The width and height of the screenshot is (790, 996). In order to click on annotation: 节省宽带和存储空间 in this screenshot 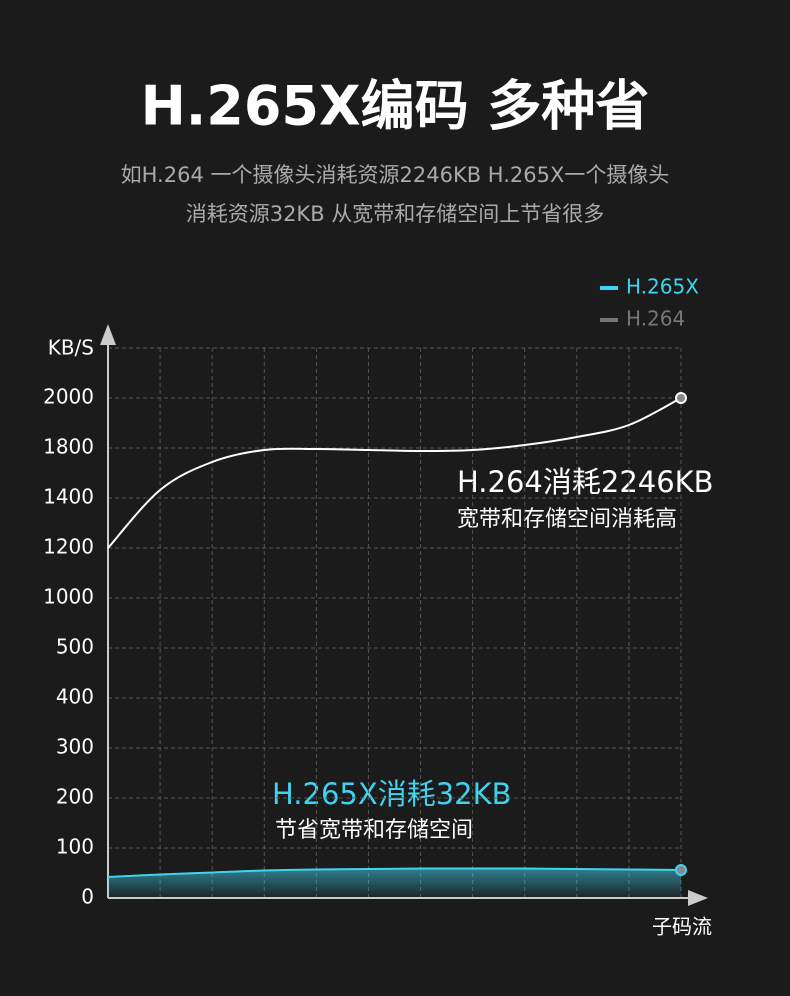, I will do `click(374, 830)`.